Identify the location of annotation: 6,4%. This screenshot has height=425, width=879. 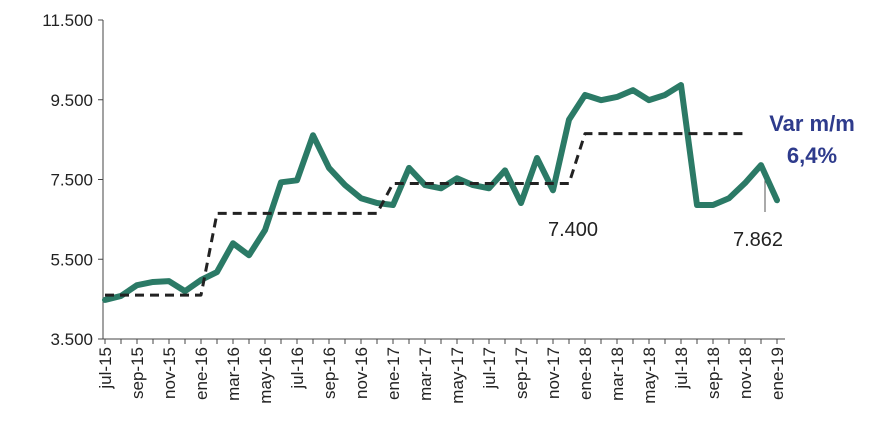
(812, 155).